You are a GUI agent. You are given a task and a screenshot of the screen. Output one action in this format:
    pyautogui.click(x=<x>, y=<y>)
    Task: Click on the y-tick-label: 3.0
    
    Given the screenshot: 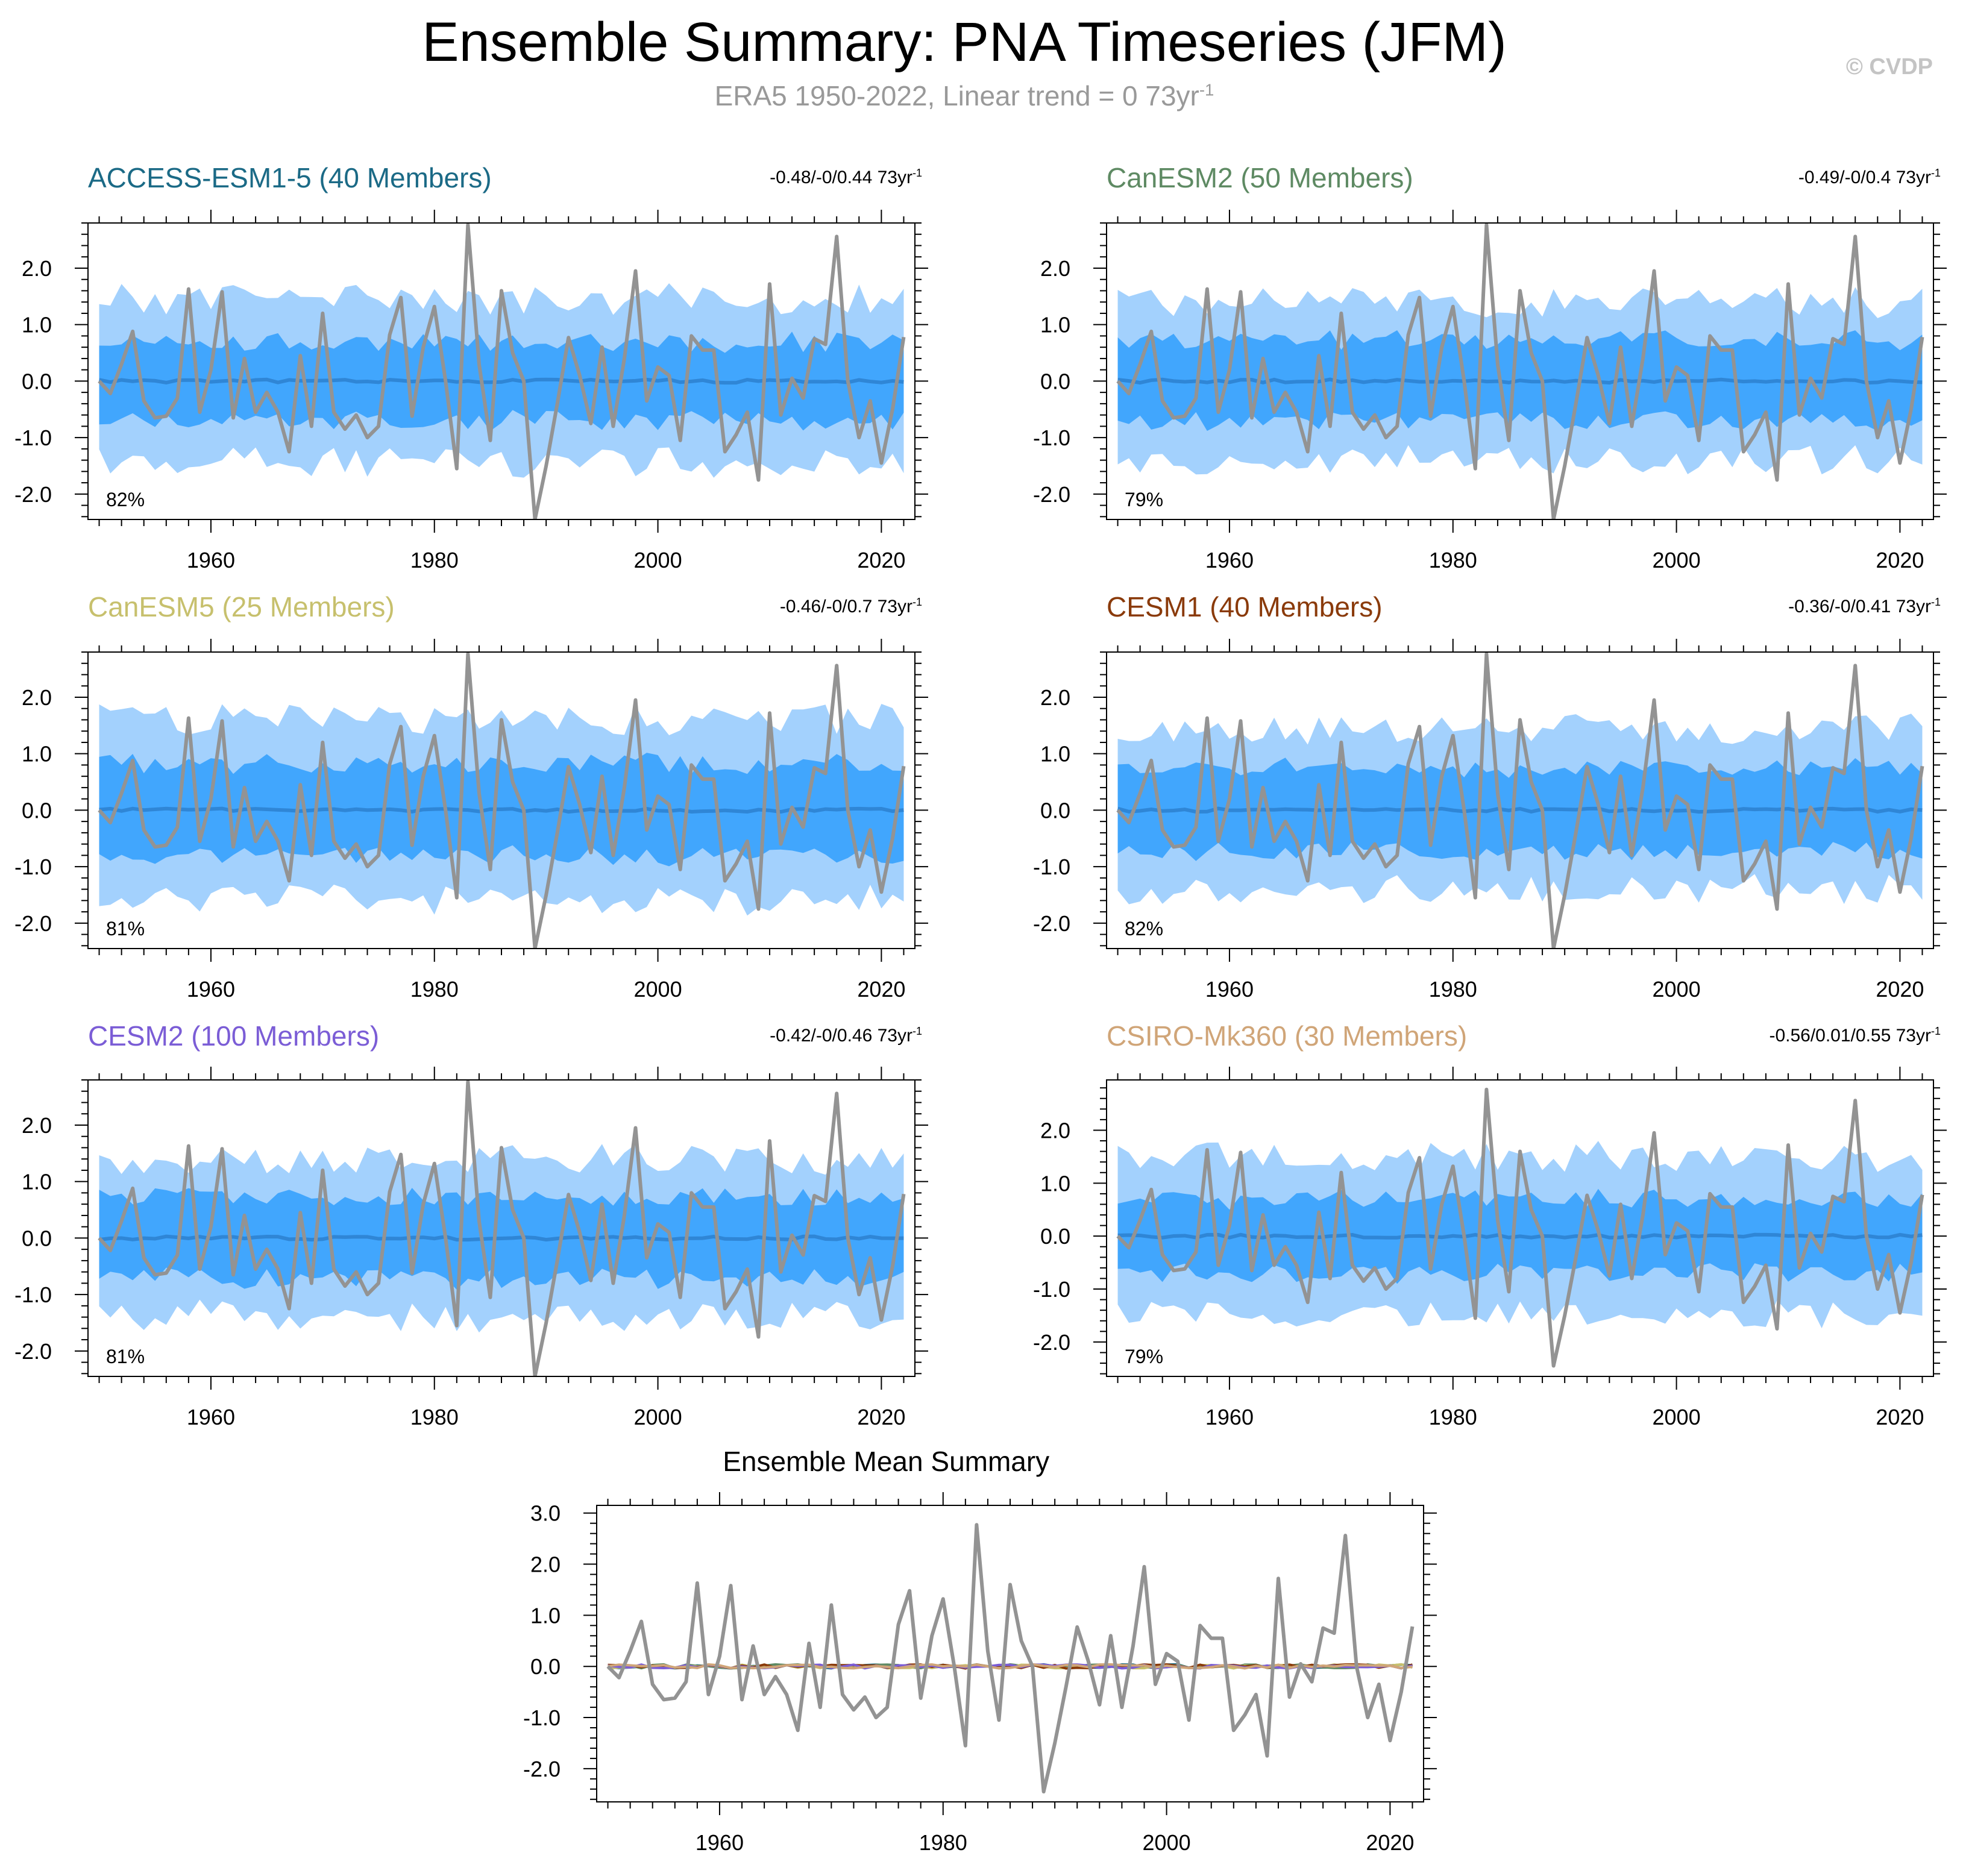 What is the action you would take?
    pyautogui.click(x=545, y=1513)
    